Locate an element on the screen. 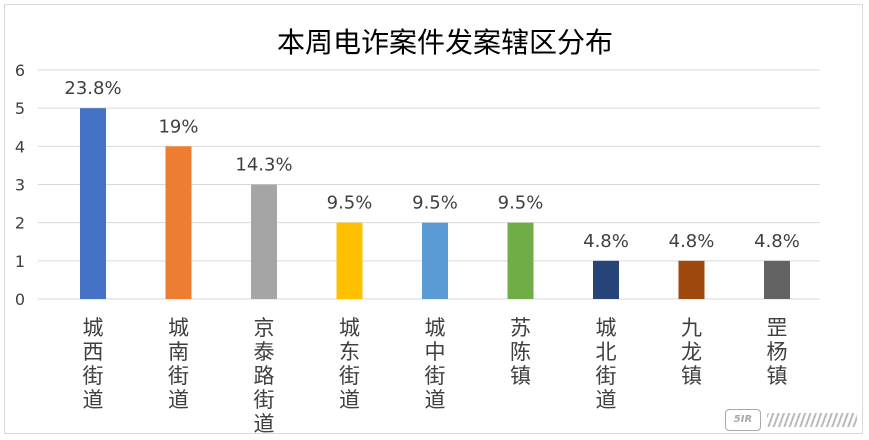 This screenshot has height=440, width=869. category-label: 九龙镇 is located at coordinates (691, 352).